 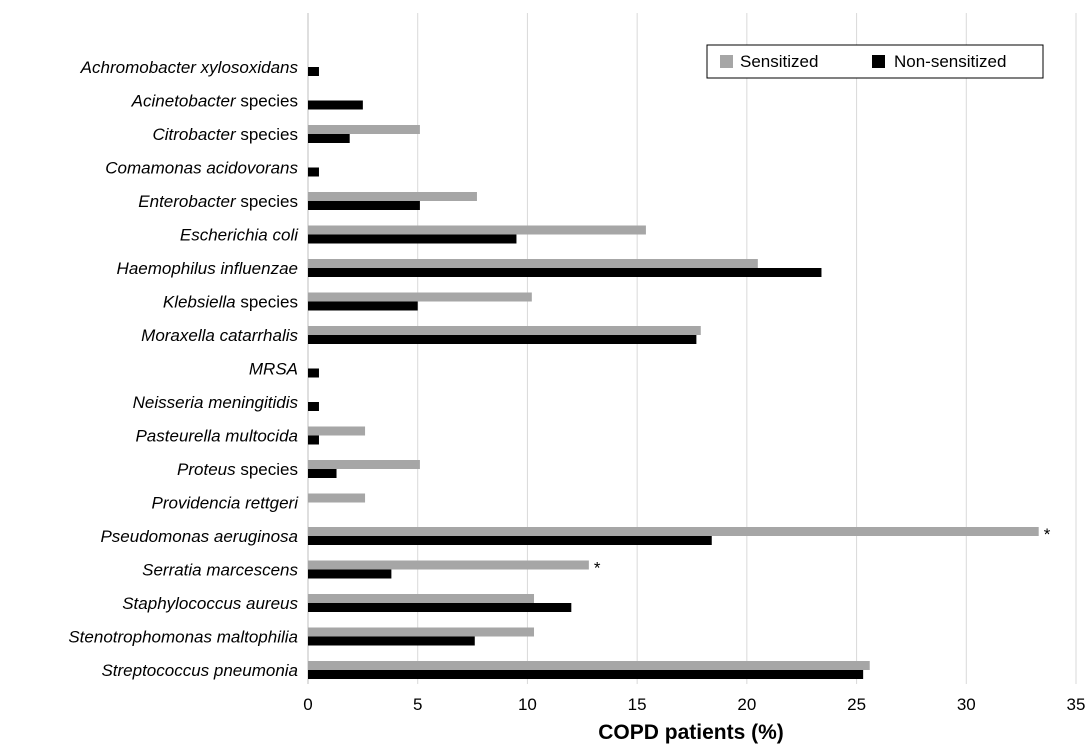 What do you see at coordinates (225, 134) in the screenshot?
I see `category-label: Citrobacter species` at bounding box center [225, 134].